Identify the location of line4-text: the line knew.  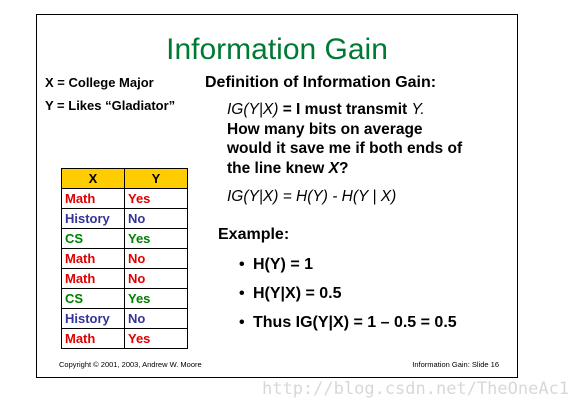
(278, 168).